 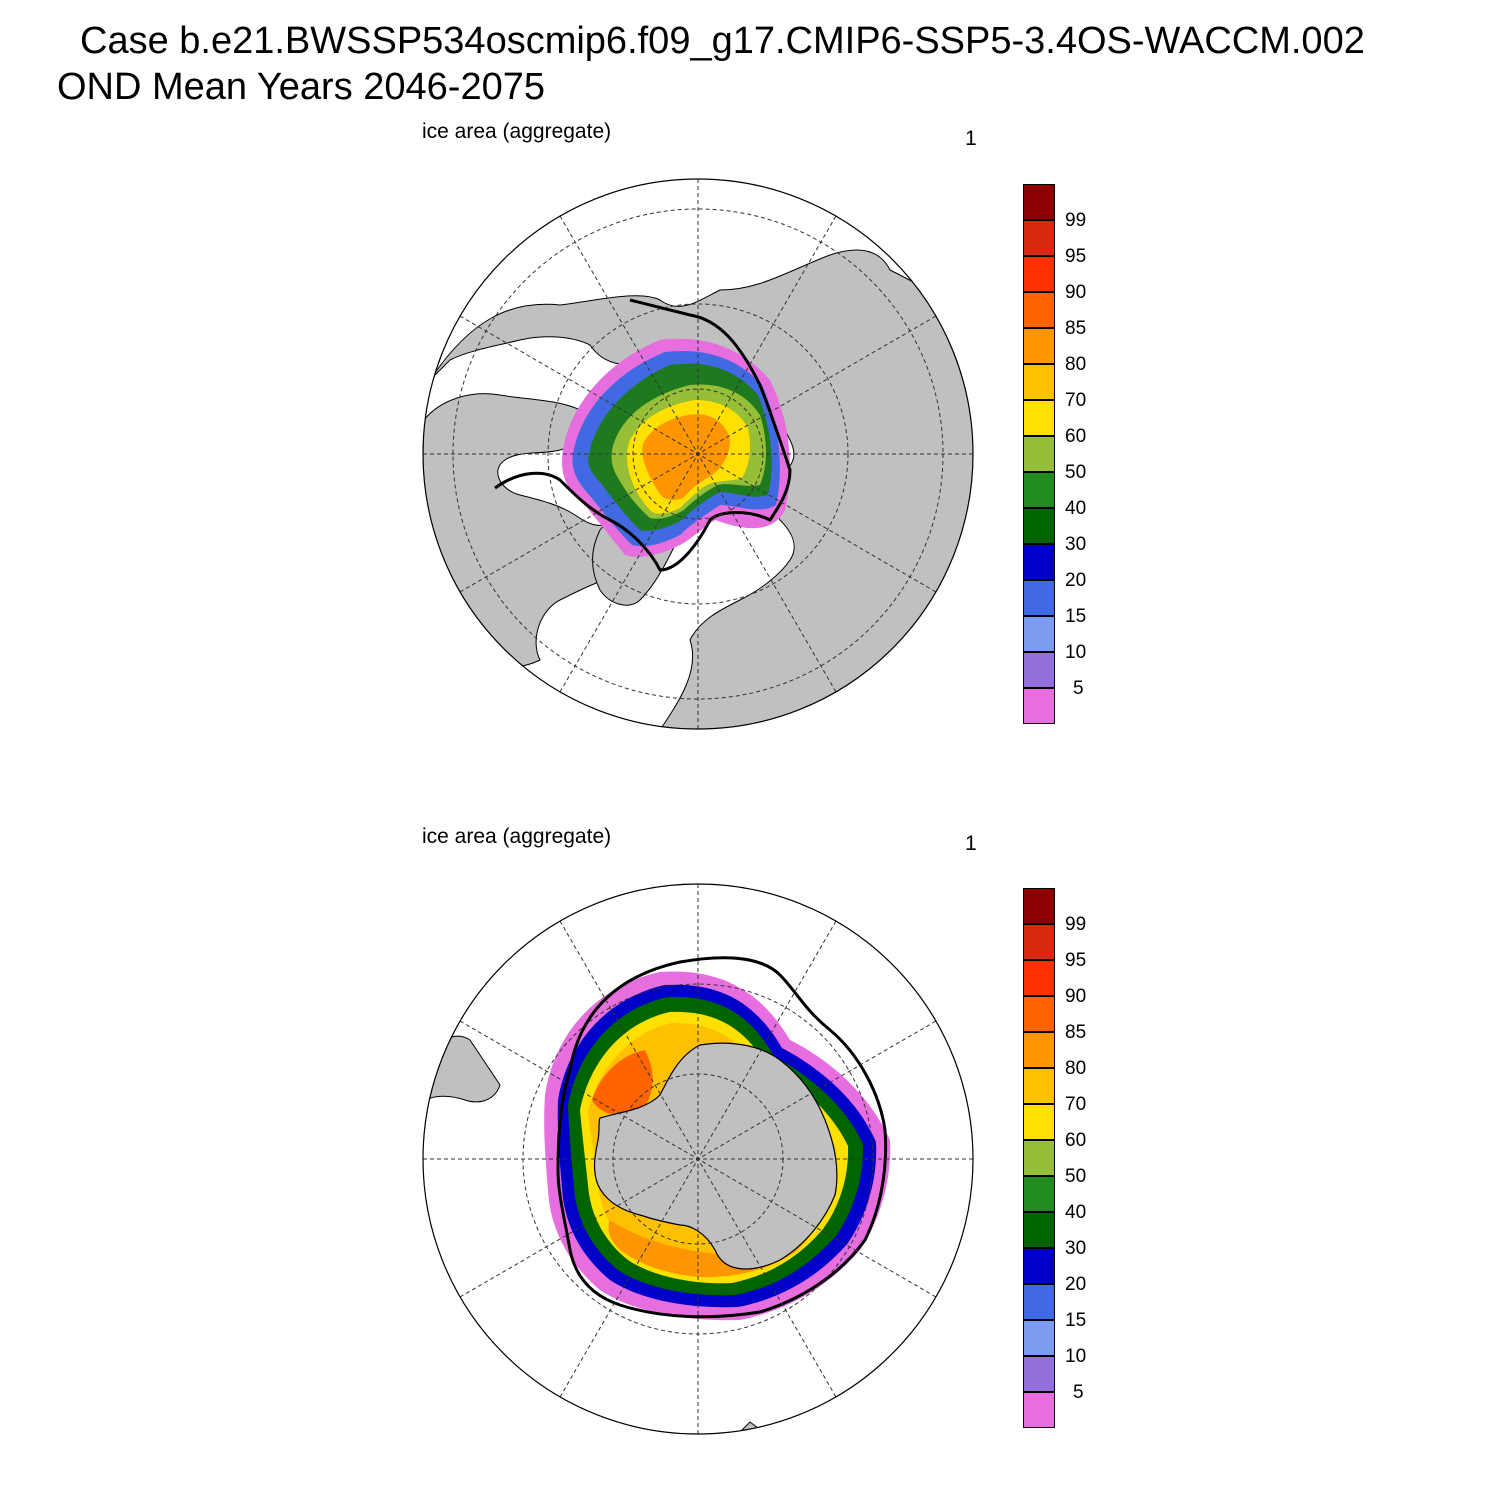 What do you see at coordinates (517, 836) in the screenshot?
I see `south-panel-label: ice area (aggregate)` at bounding box center [517, 836].